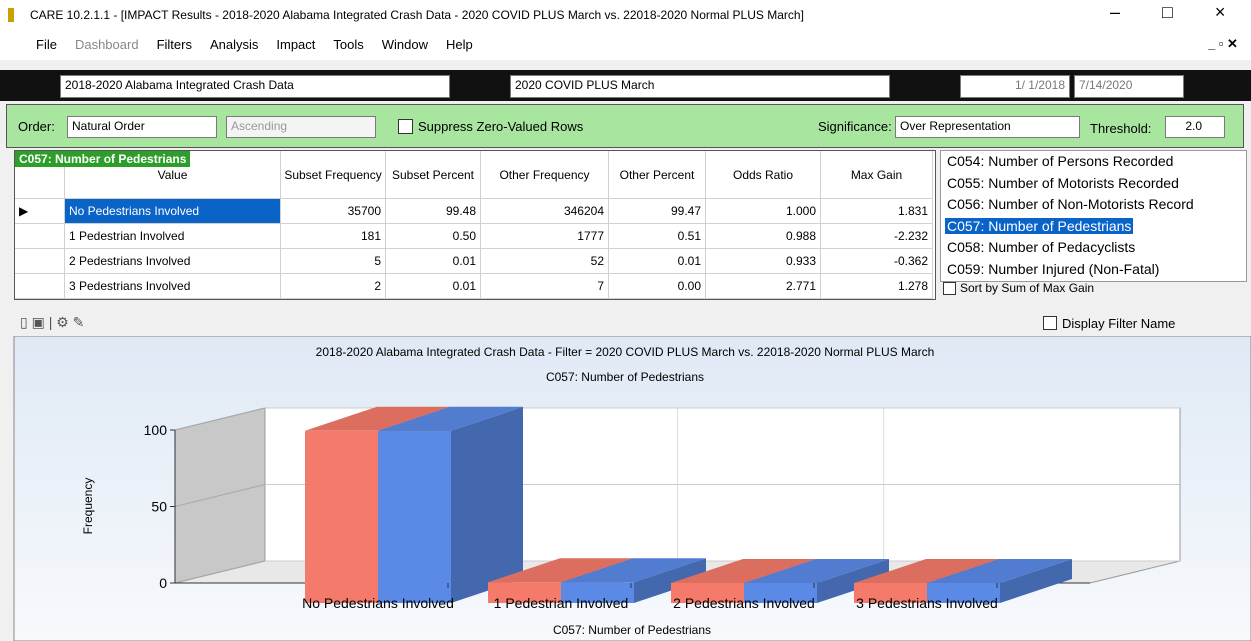  I want to click on menu-item: Impact, so click(296, 44).